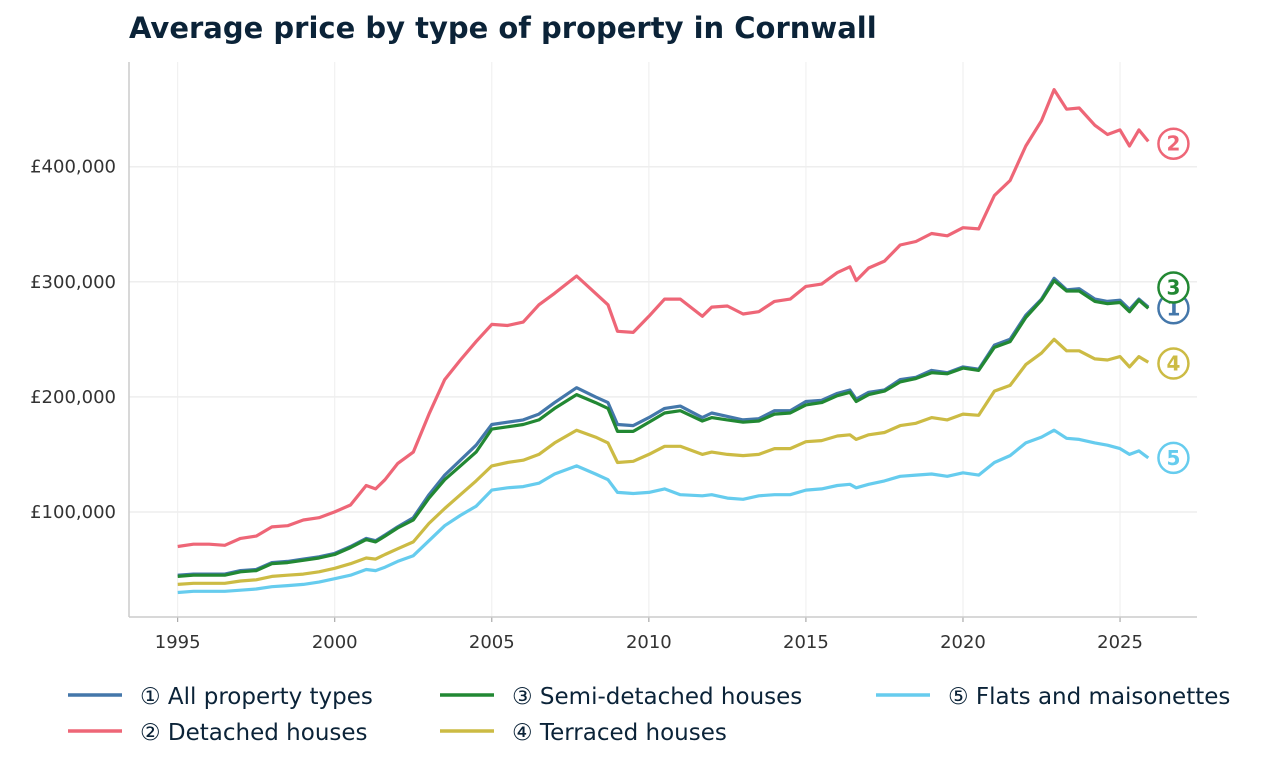 This screenshot has width=1281, height=774. I want to click on x-tick-label: 2020, so click(963, 642).